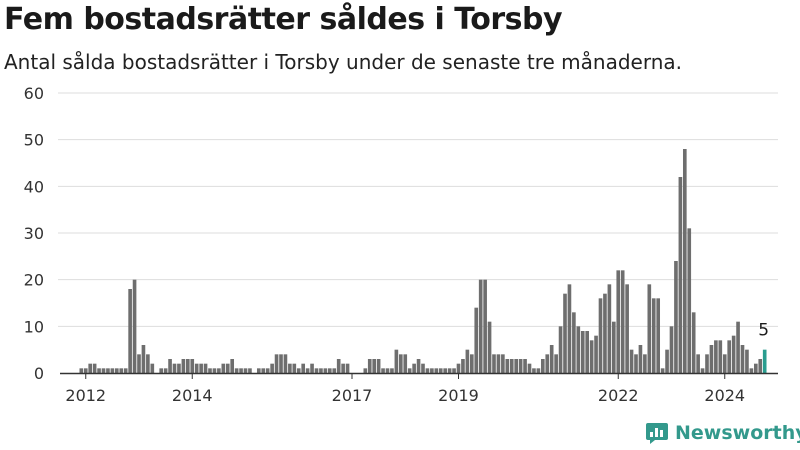  What do you see at coordinates (34, 326) in the screenshot?
I see `y-tick-label: 10` at bounding box center [34, 326].